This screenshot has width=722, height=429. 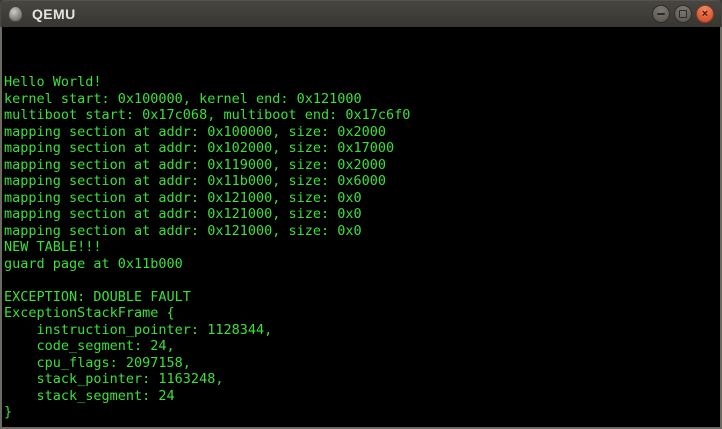 I want to click on close-icon: ×, so click(x=705, y=13).